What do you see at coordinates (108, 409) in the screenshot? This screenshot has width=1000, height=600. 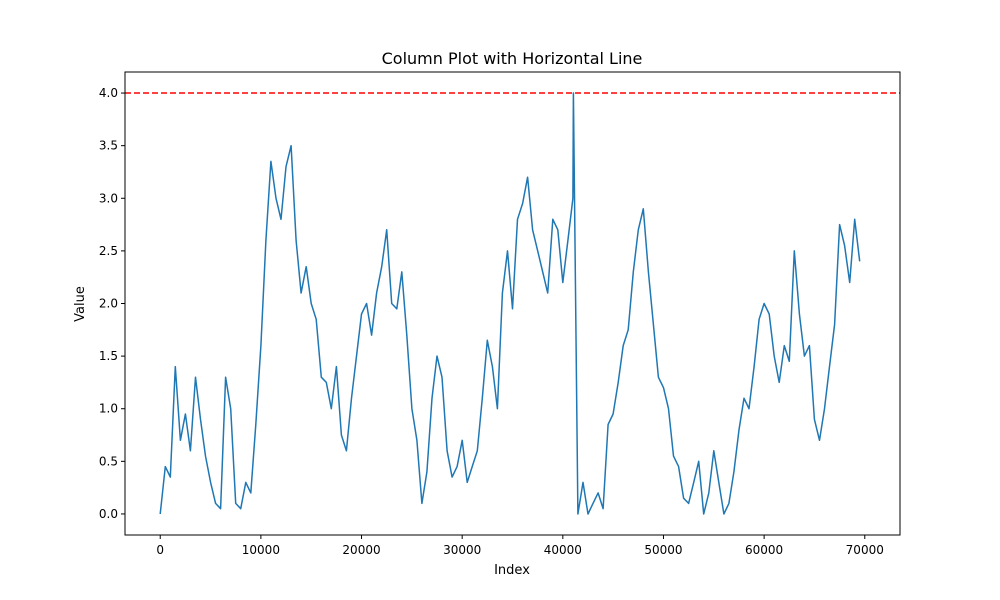 I see `y-tick-label: 1.0` at bounding box center [108, 409].